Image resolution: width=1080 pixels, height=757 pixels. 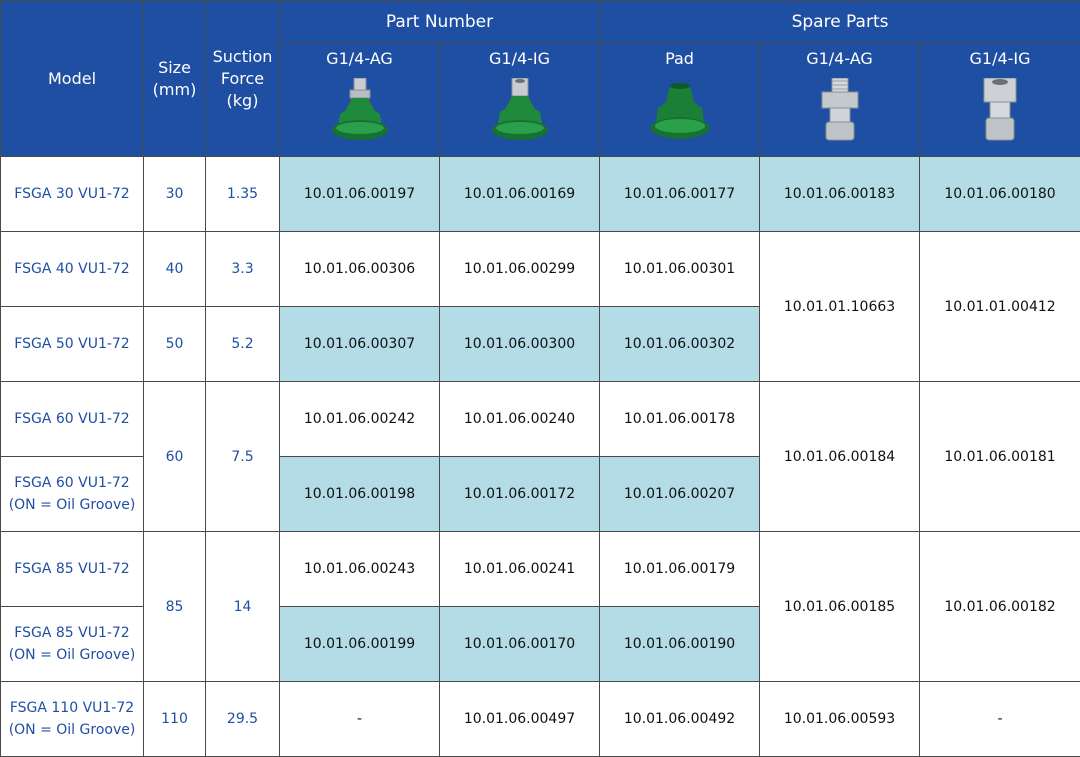 What do you see at coordinates (679, 58) in the screenshot?
I see `header-sp-pad-label: Pad` at bounding box center [679, 58].